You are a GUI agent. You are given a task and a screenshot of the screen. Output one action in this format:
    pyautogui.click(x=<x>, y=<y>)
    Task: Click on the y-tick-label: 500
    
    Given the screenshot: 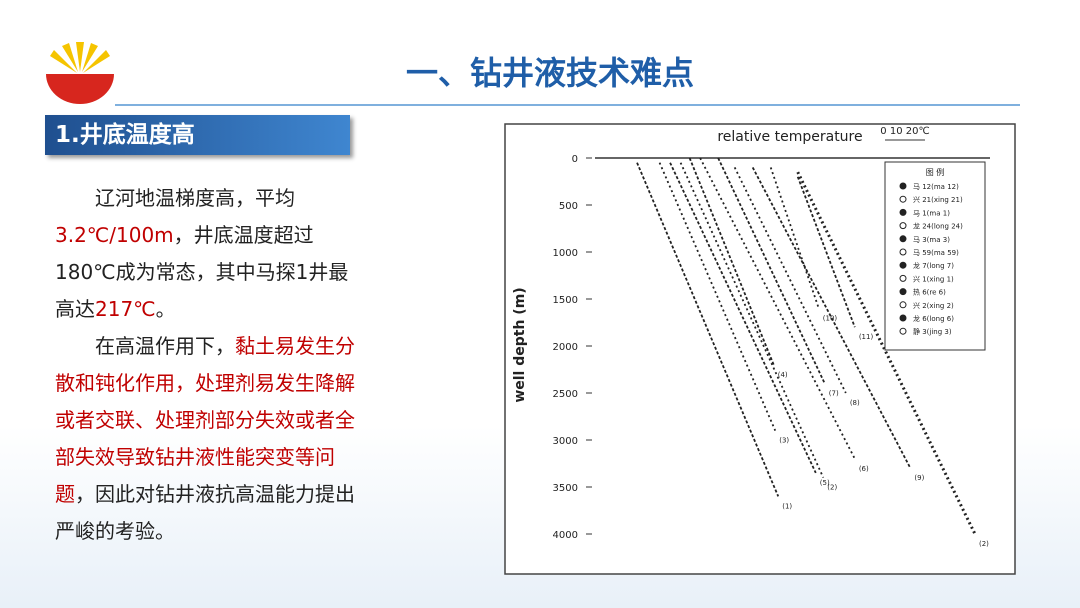 What is the action you would take?
    pyautogui.click(x=568, y=206)
    